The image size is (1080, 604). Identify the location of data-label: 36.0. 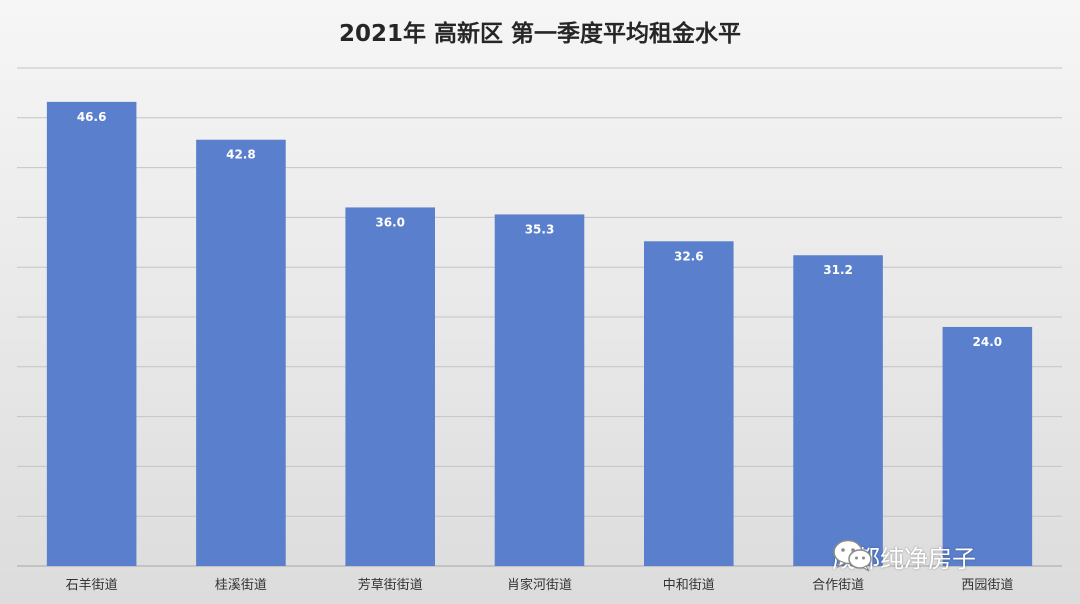
(390, 222).